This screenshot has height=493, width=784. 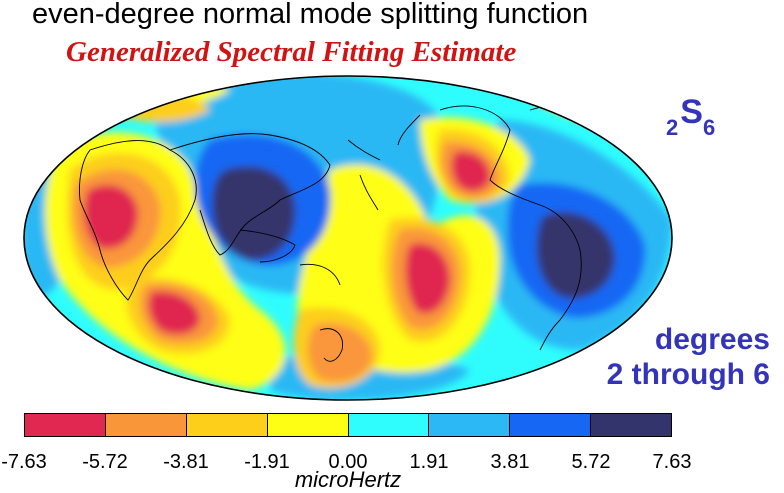 I want to click on degrees-note-line1: degrees, so click(x=712, y=339).